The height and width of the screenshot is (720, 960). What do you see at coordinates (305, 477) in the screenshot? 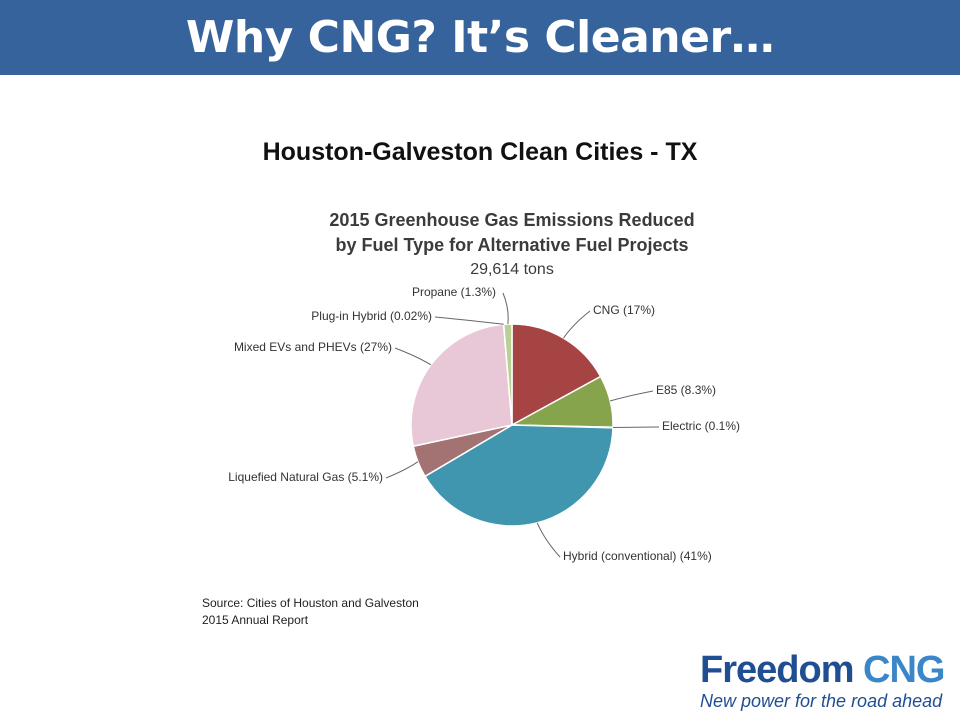
I see `slice-label: Liquefied Natural Gas (5.1%)` at bounding box center [305, 477].